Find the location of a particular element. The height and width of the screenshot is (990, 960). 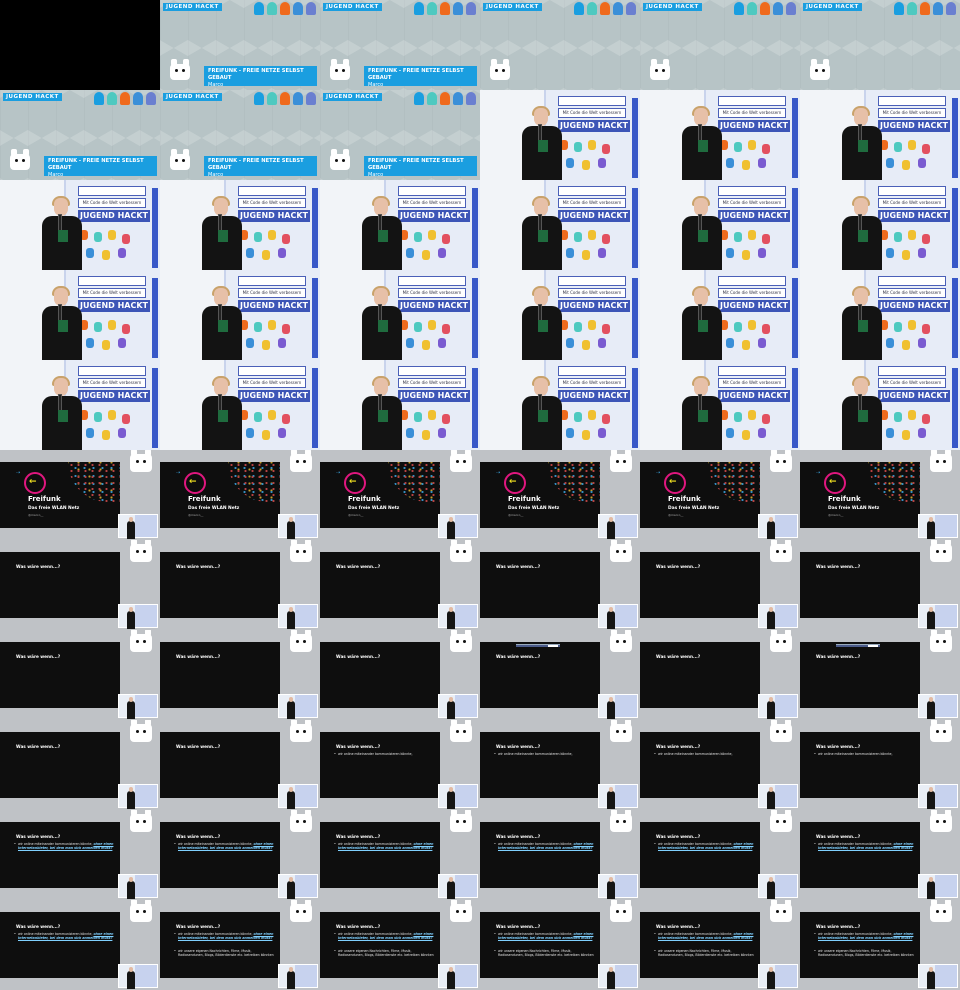

starfield-graphic is located at coordinates (574, 482).